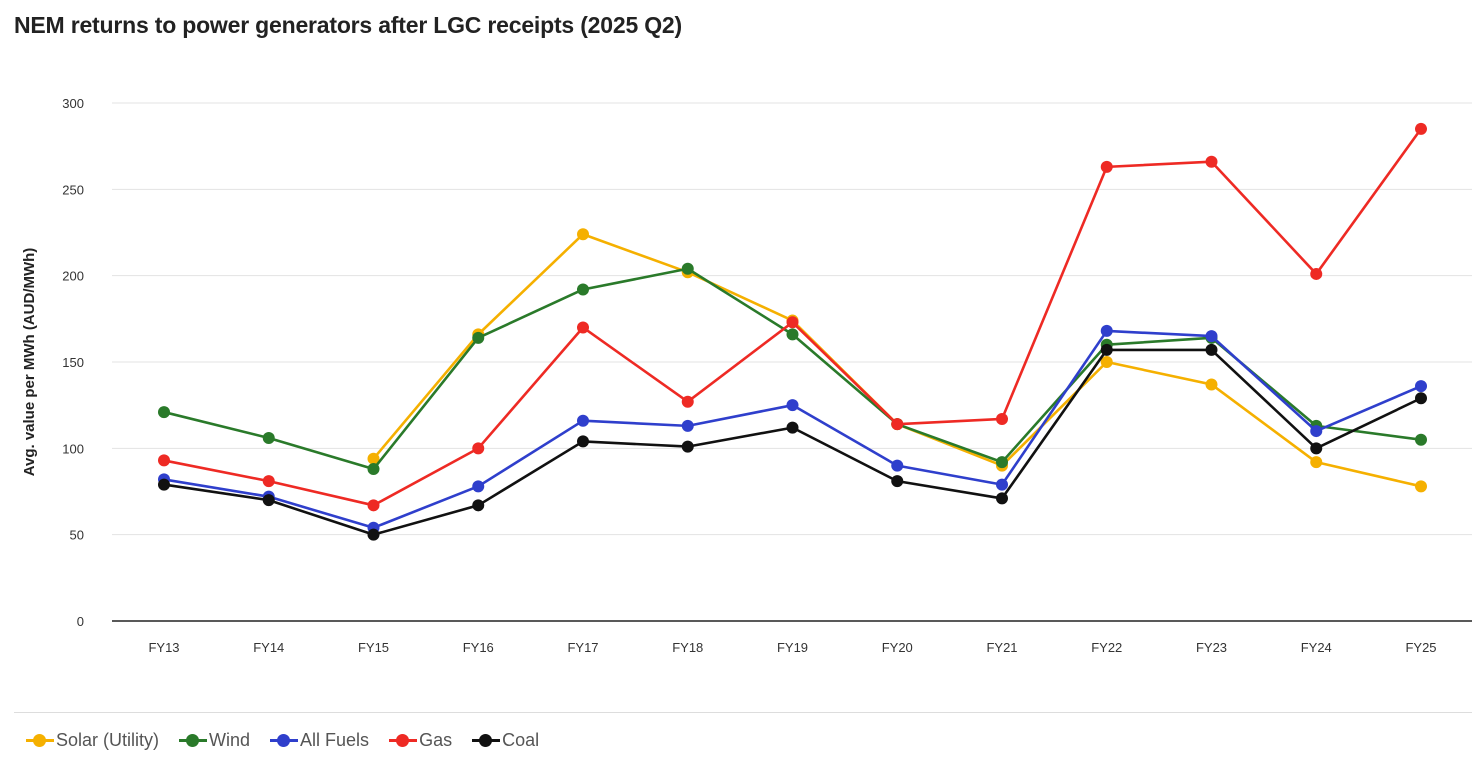 This screenshot has width=1481, height=760. What do you see at coordinates (1001, 647) in the screenshot?
I see `x-tick-label: FY21` at bounding box center [1001, 647].